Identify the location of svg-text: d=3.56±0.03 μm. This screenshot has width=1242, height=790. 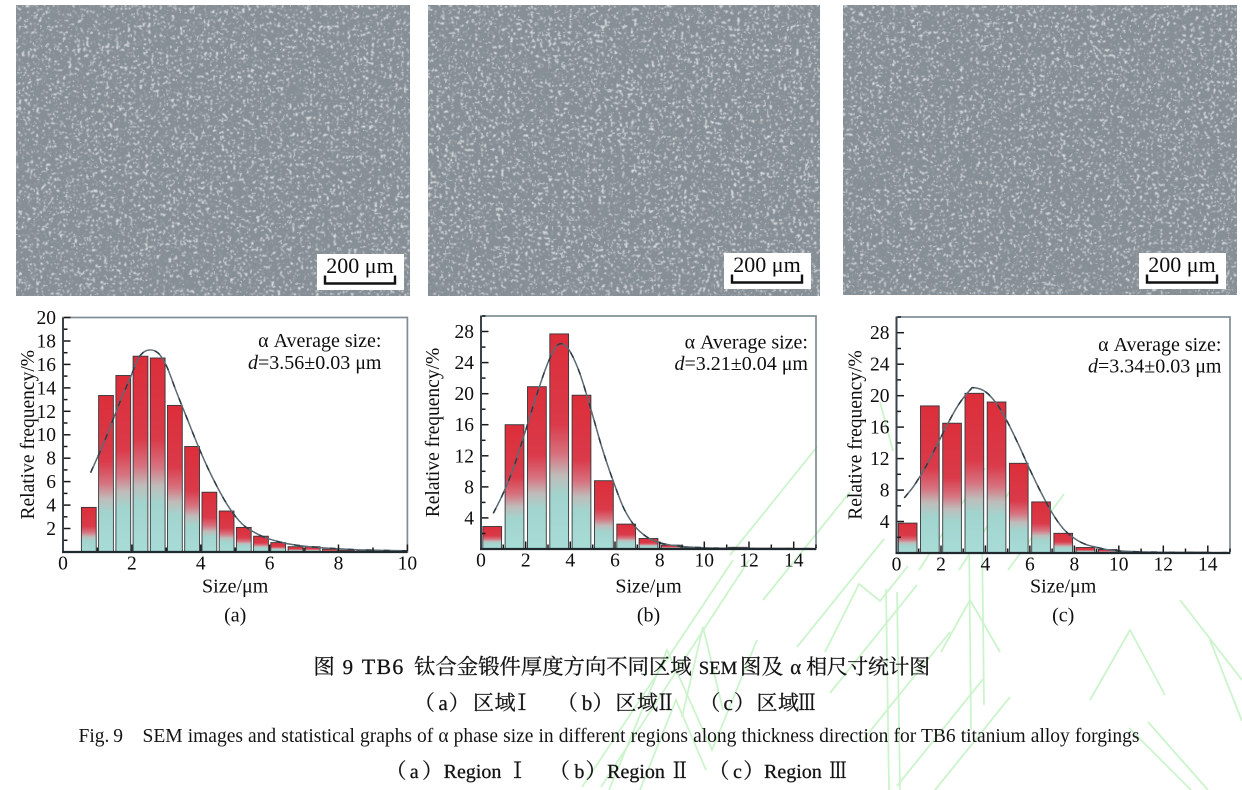
(315, 363).